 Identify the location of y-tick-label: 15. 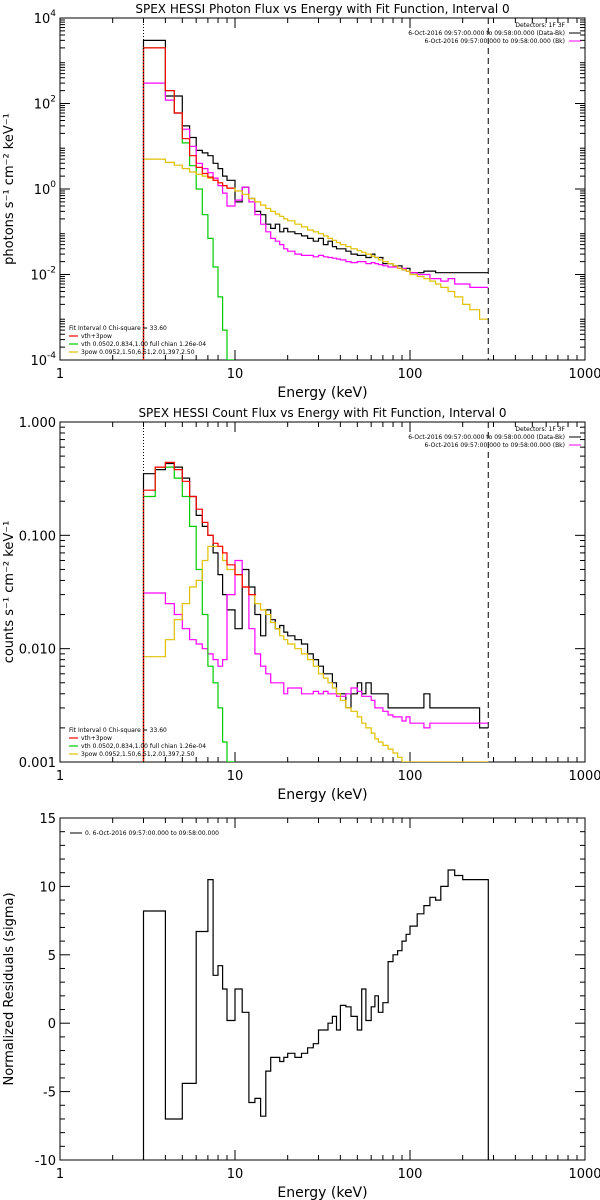
(47, 819).